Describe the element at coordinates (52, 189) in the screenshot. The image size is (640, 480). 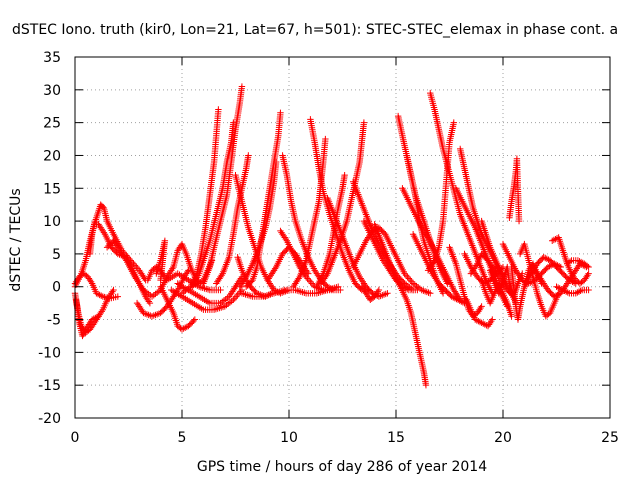
I see `y-tick-label: 15` at that location.